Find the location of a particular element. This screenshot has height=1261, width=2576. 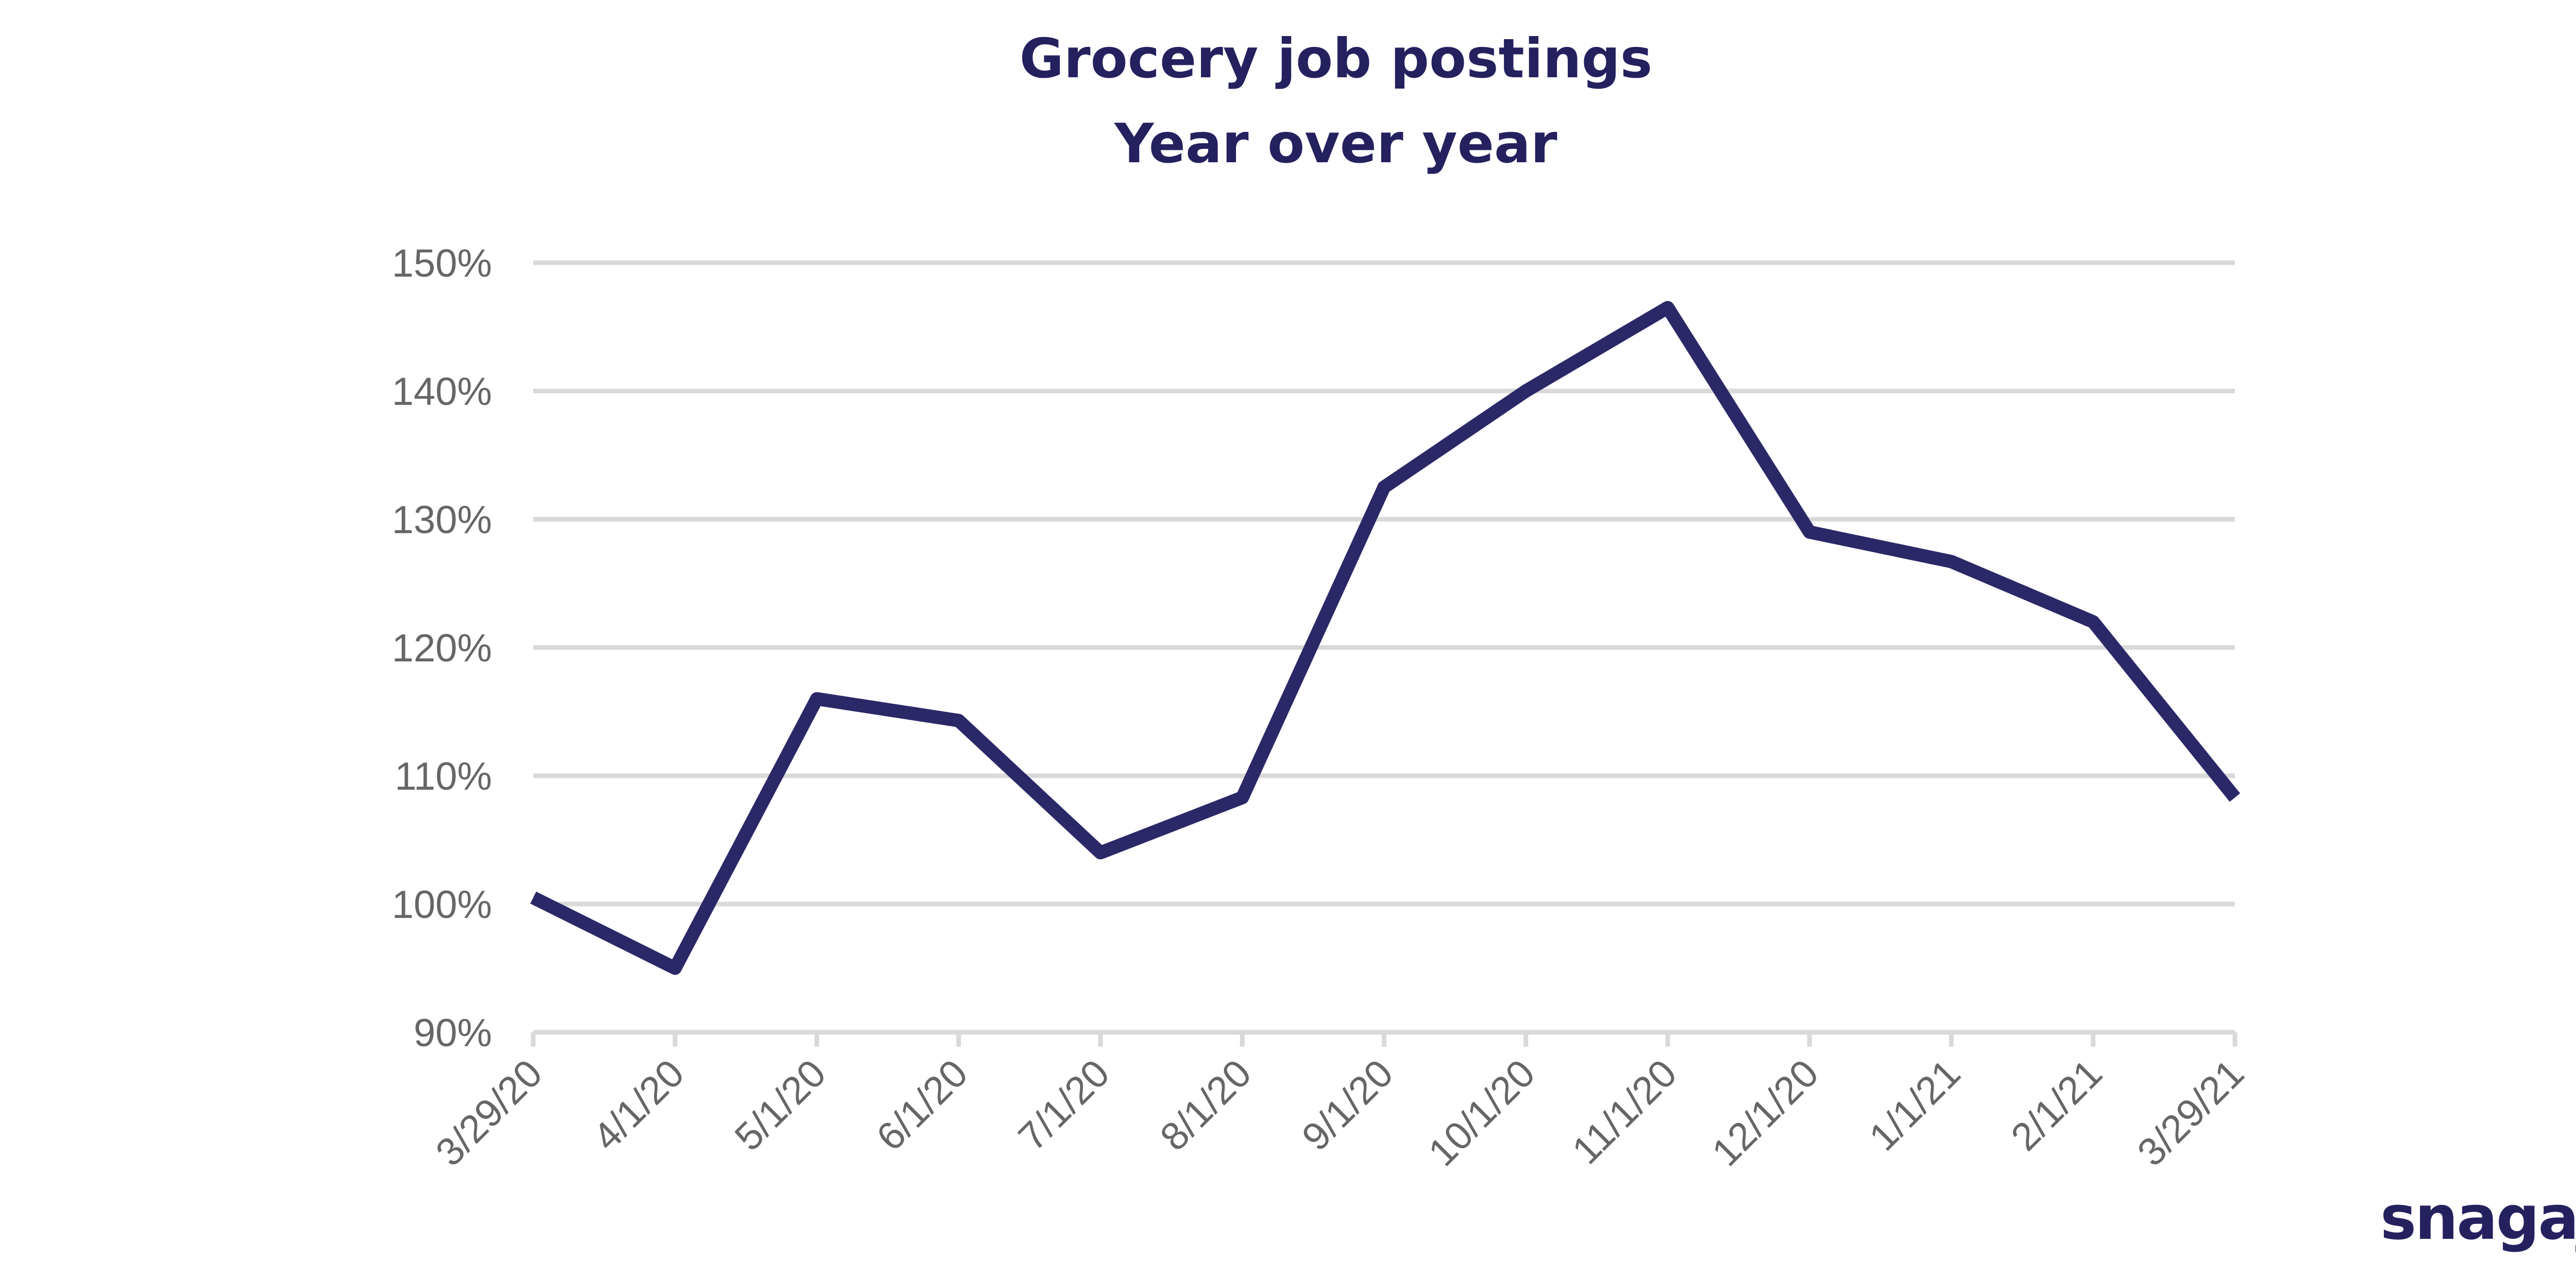

x-tick-label: 8/1/20 is located at coordinates (1206, 1105).